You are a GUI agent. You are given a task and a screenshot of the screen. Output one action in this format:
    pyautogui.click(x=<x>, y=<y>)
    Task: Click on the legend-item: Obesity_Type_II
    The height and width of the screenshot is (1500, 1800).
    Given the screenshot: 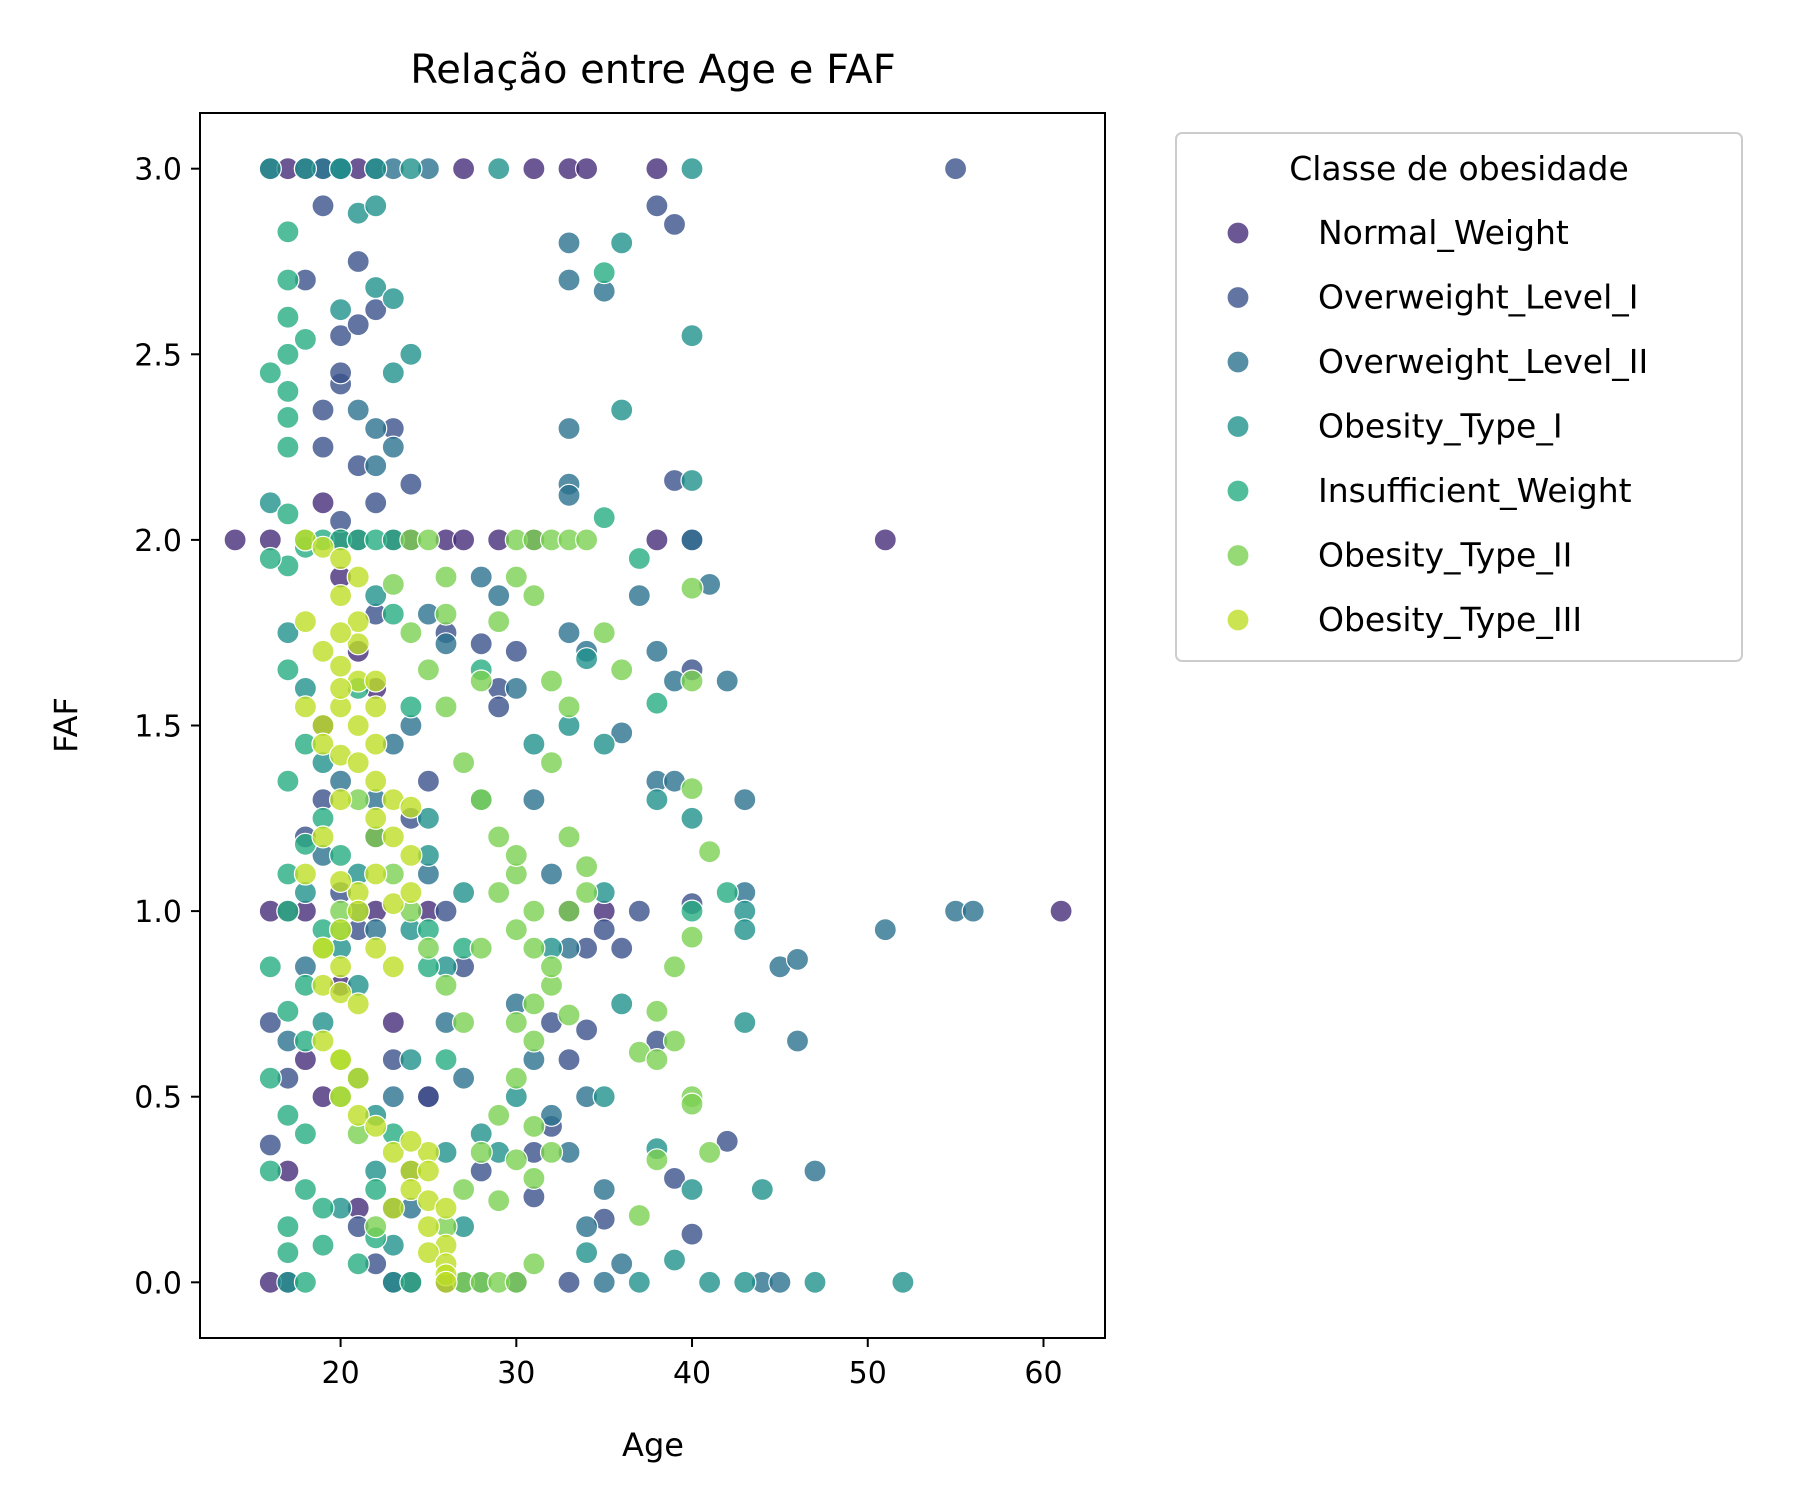 What is the action you would take?
    pyautogui.click(x=1399, y=555)
    